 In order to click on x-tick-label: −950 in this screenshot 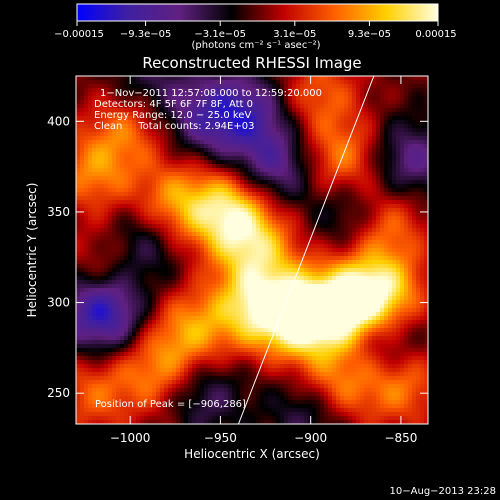, I will do `click(220, 438)`.